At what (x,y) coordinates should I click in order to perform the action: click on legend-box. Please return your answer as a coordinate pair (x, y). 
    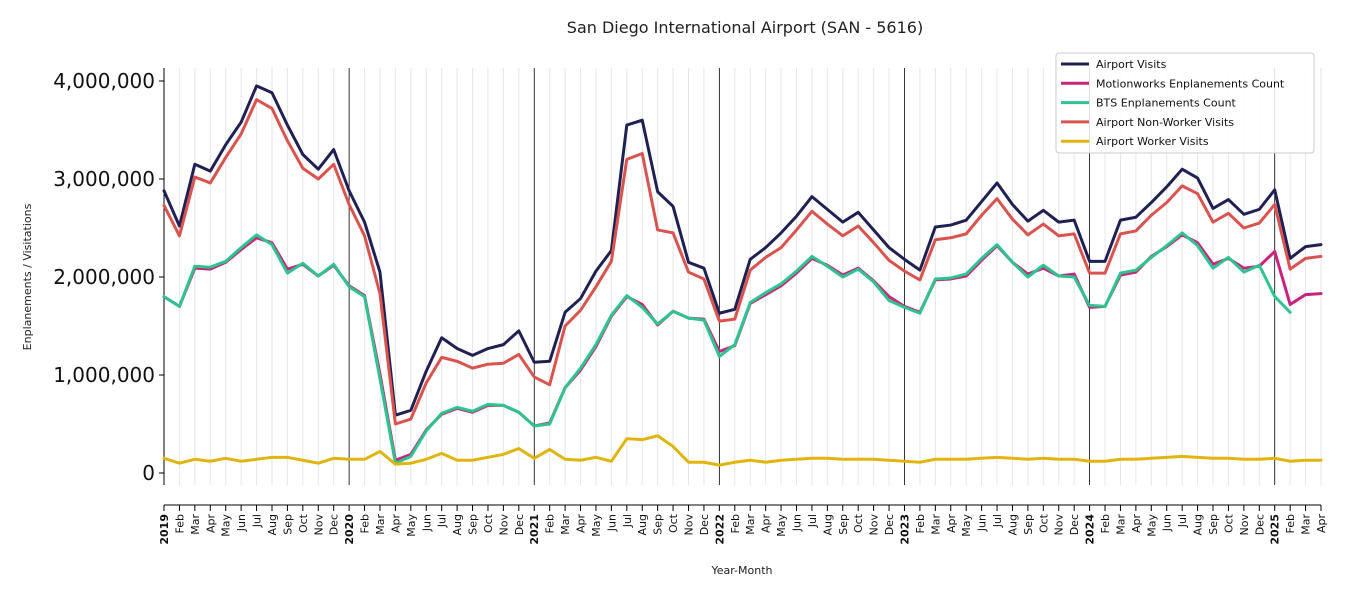
    Looking at the image, I should click on (1185, 103).